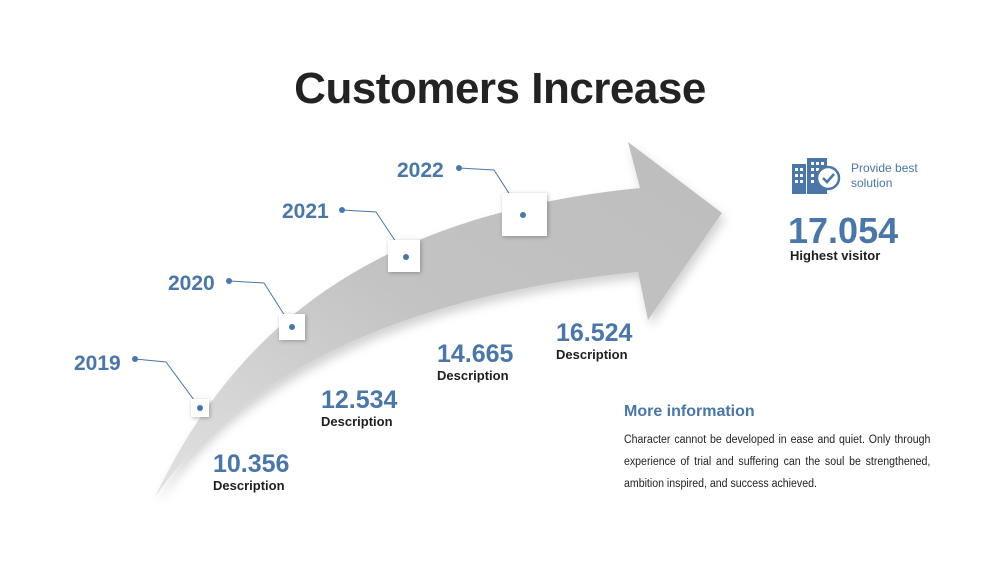 This screenshot has height=563, width=1000. Describe the element at coordinates (843, 230) in the screenshot. I see `highlight-value: 17.054` at that location.